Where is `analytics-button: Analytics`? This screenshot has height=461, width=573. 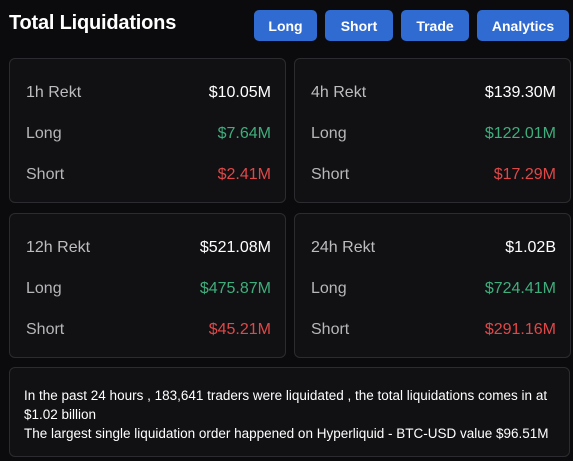 analytics-button: Analytics is located at coordinates (523, 25).